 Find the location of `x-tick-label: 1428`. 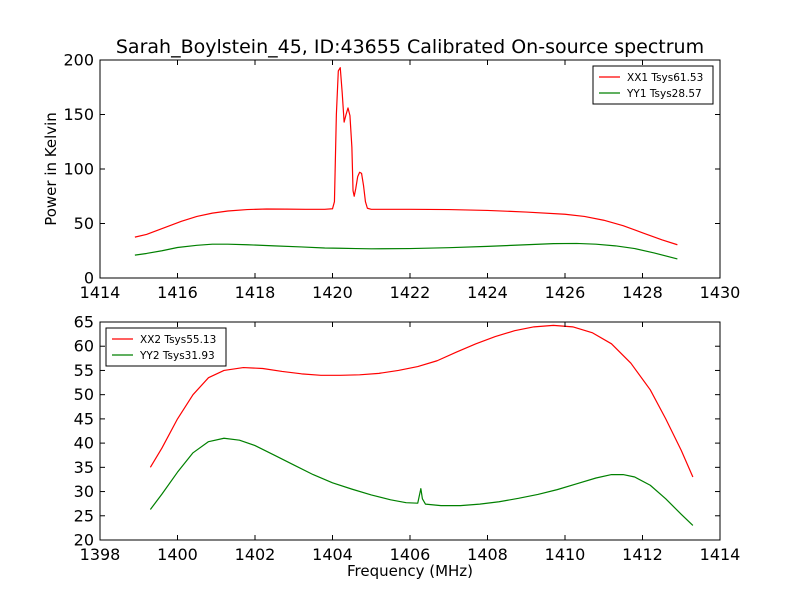

x-tick-label: 1428 is located at coordinates (642, 292).